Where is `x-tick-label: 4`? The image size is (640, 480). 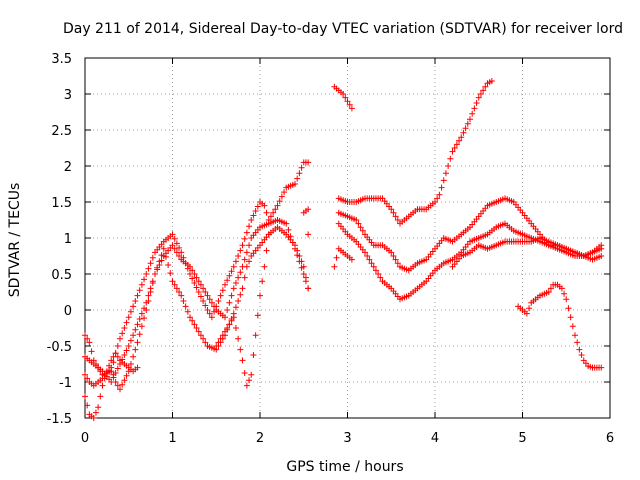
x-tick-label: 4 is located at coordinates (435, 438).